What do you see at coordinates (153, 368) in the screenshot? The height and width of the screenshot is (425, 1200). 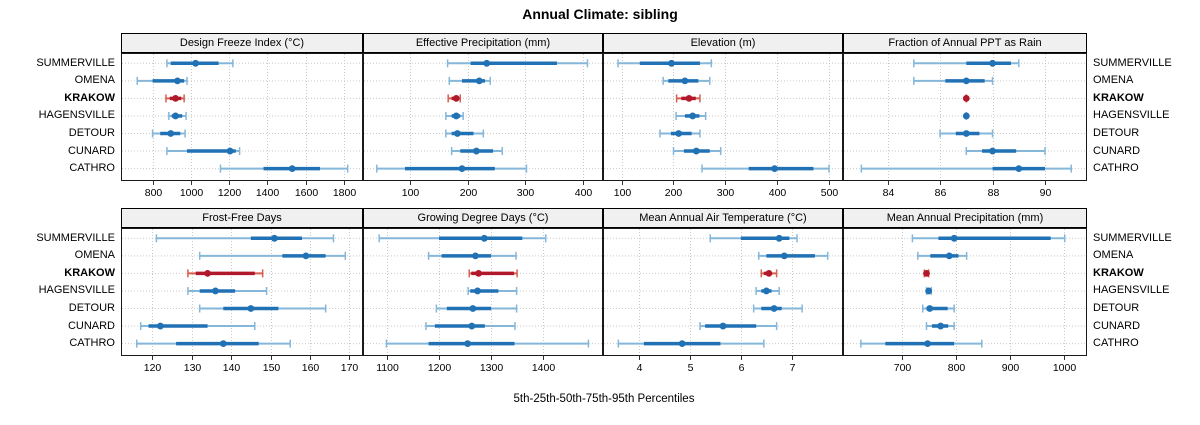 I see `axis-tick-label: 120` at bounding box center [153, 368].